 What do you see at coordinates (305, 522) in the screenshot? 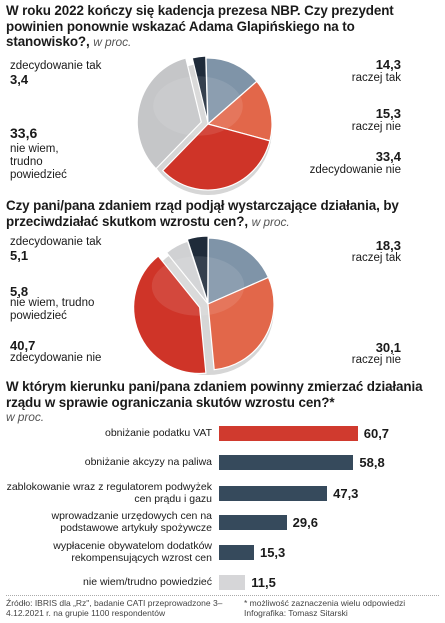
I see `bar-value-wprowadzanie-urzedowych-cen-na-podstawowe-artykuly-spozywcze: 29,6` at bounding box center [305, 522].